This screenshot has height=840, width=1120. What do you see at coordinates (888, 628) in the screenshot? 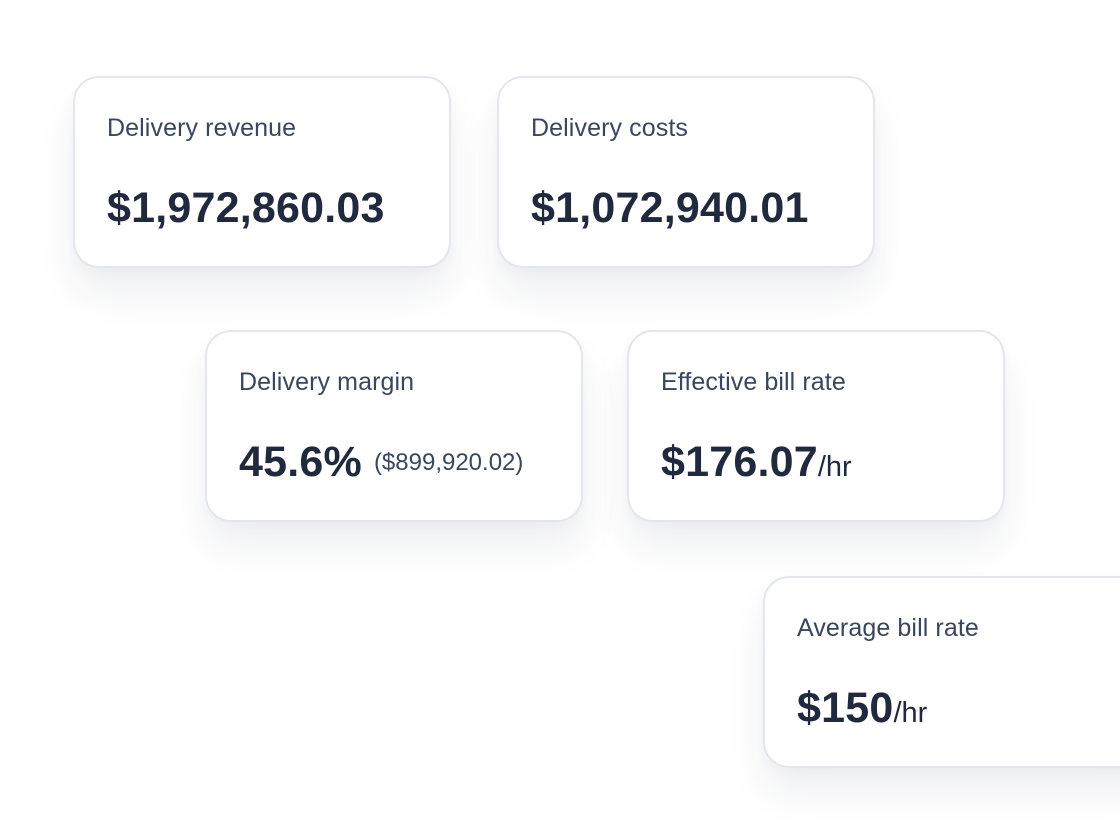
I see `card-label: Average bill rate` at bounding box center [888, 628].